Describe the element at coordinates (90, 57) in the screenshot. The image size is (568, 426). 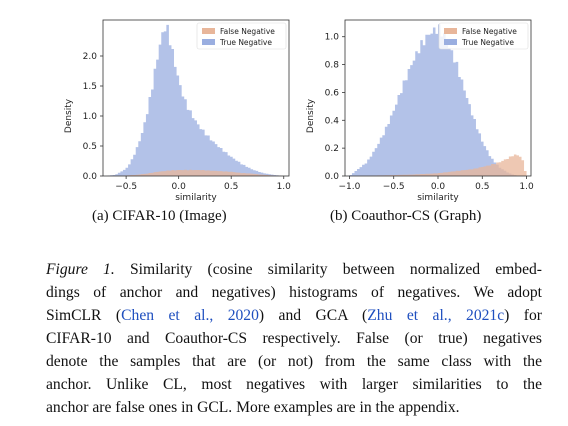
I see `y-tick-label: 2.0` at that location.